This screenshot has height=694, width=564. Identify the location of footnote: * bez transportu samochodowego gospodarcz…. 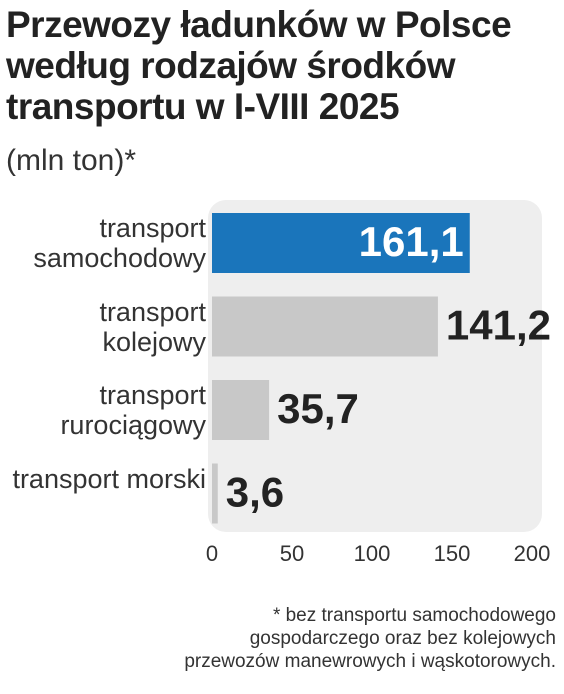
(370, 638).